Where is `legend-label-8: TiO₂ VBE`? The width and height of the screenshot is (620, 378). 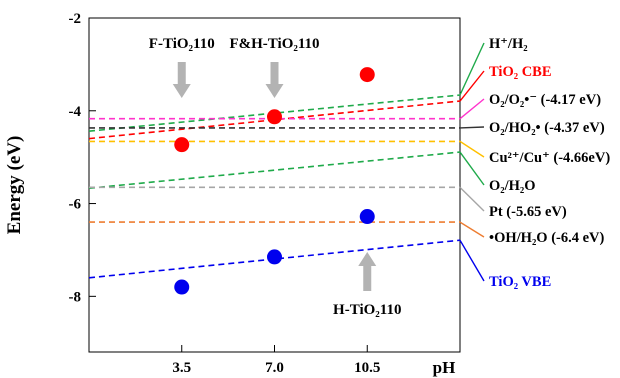
legend-label-8: TiO₂ VBE is located at coordinates (520, 282).